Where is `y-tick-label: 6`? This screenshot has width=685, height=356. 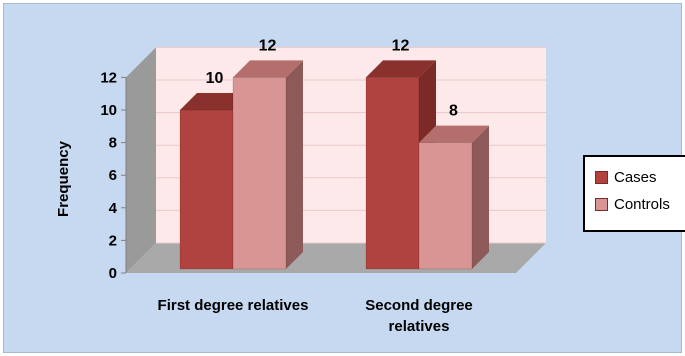
y-tick-label: 6 is located at coordinates (113, 175).